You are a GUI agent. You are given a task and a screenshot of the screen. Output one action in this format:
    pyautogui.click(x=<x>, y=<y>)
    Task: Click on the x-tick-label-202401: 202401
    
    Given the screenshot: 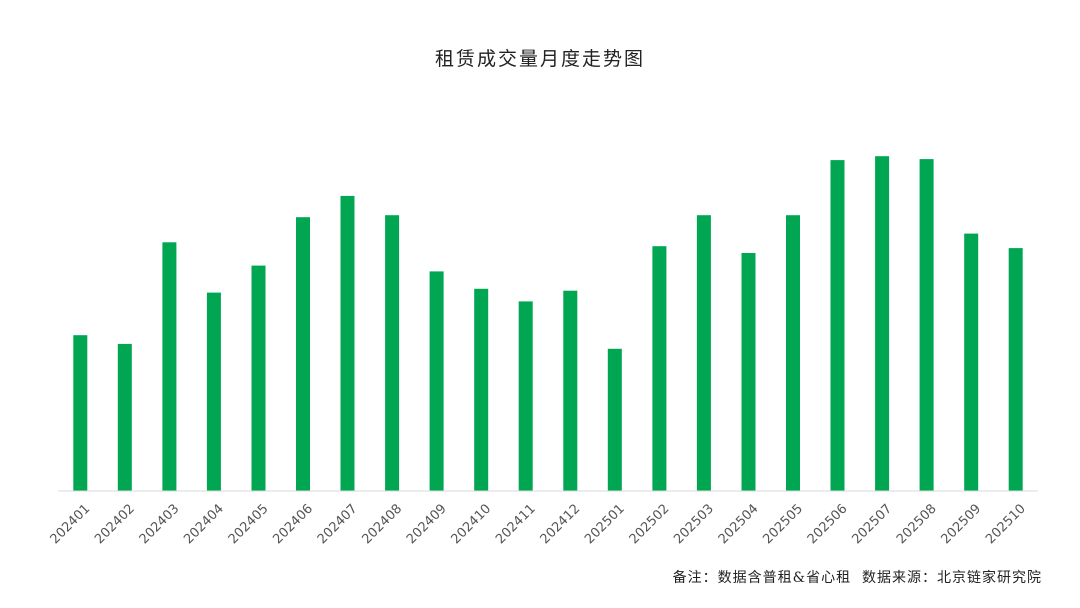 What is the action you would take?
    pyautogui.click(x=71, y=524)
    